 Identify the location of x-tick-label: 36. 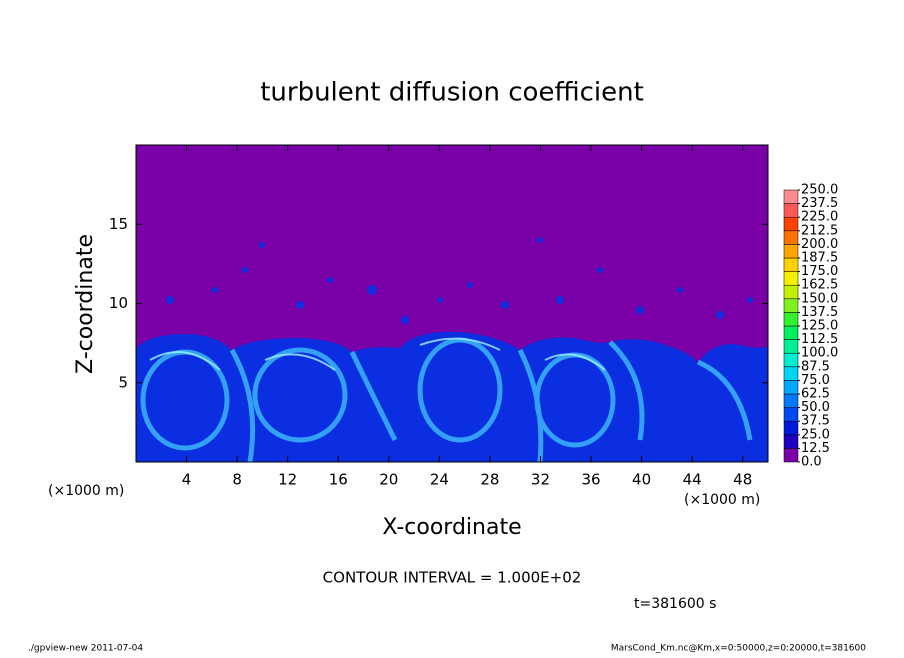
(590, 480).